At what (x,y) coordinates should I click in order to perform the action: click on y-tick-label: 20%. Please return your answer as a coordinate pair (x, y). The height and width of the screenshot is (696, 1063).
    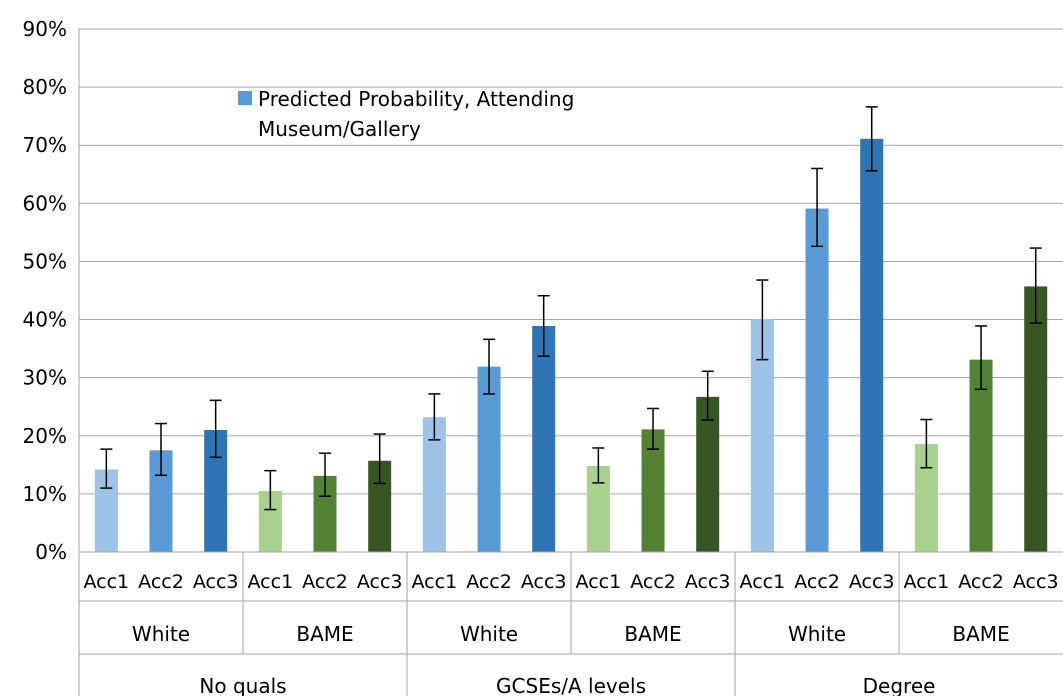
    Looking at the image, I should click on (45, 436).